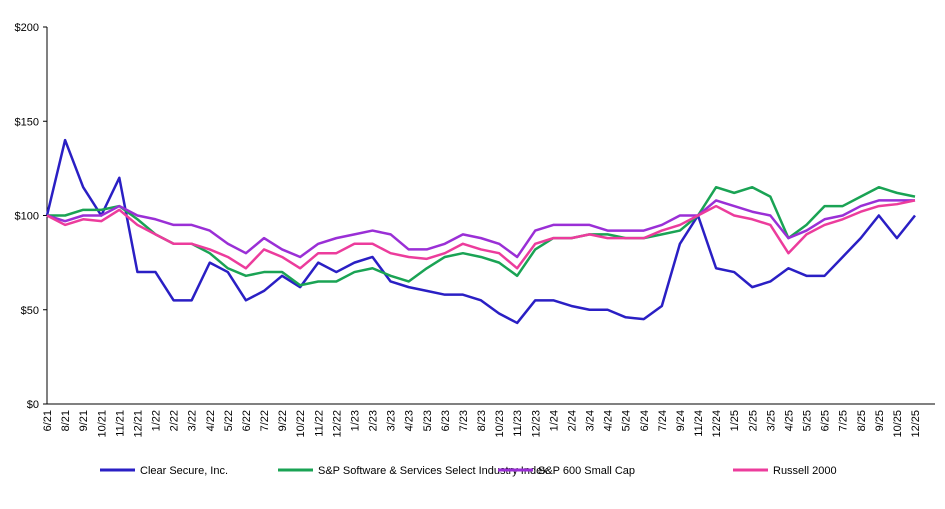 The width and height of the screenshot is (945, 509). Describe the element at coordinates (753, 420) in the screenshot. I see `x-tick-label: 2/25` at that location.